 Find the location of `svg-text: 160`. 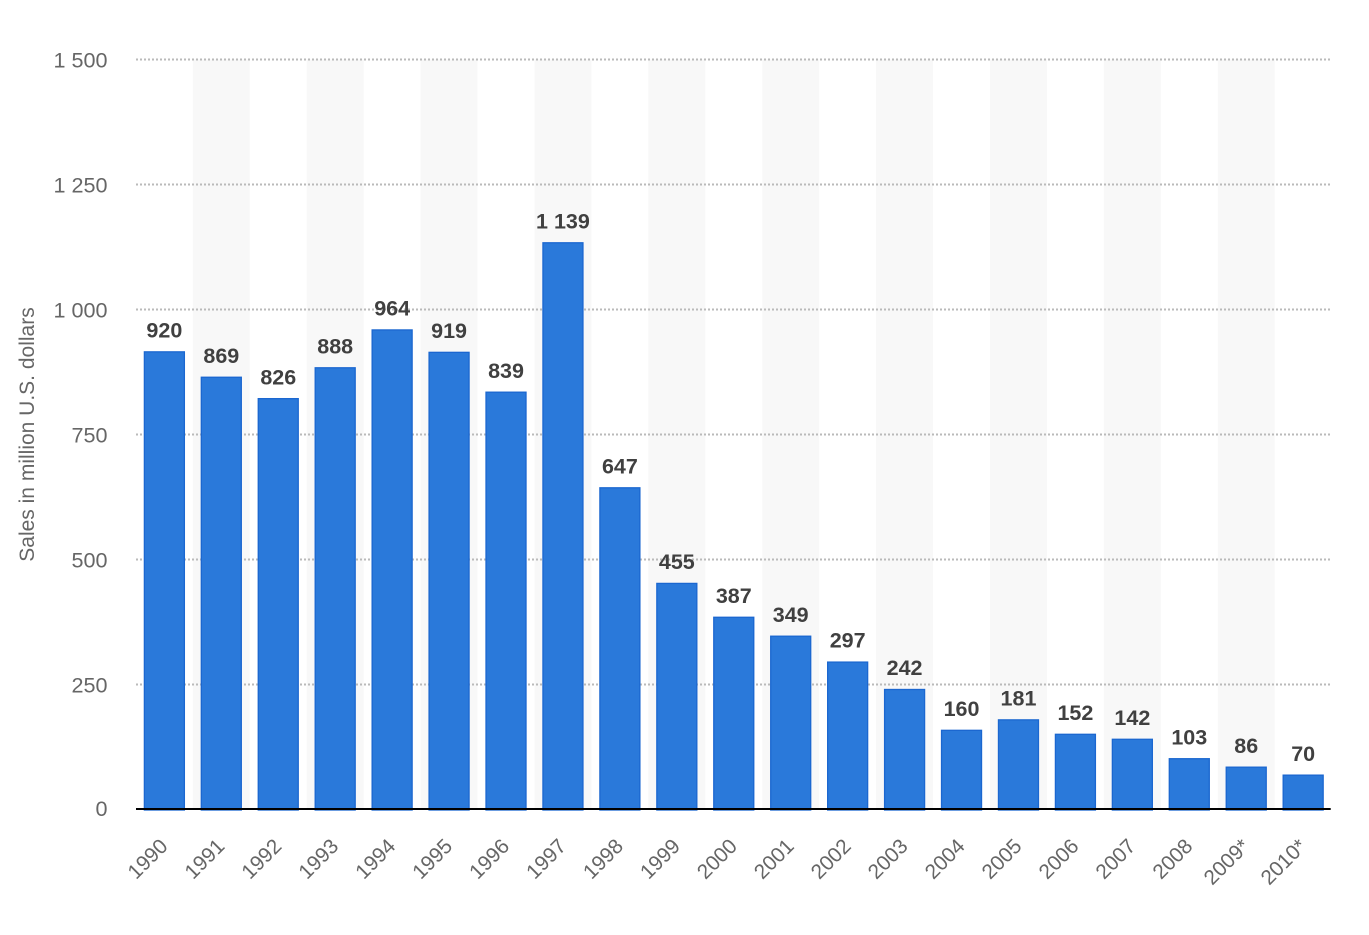

svg-text: 160 is located at coordinates (962, 709).